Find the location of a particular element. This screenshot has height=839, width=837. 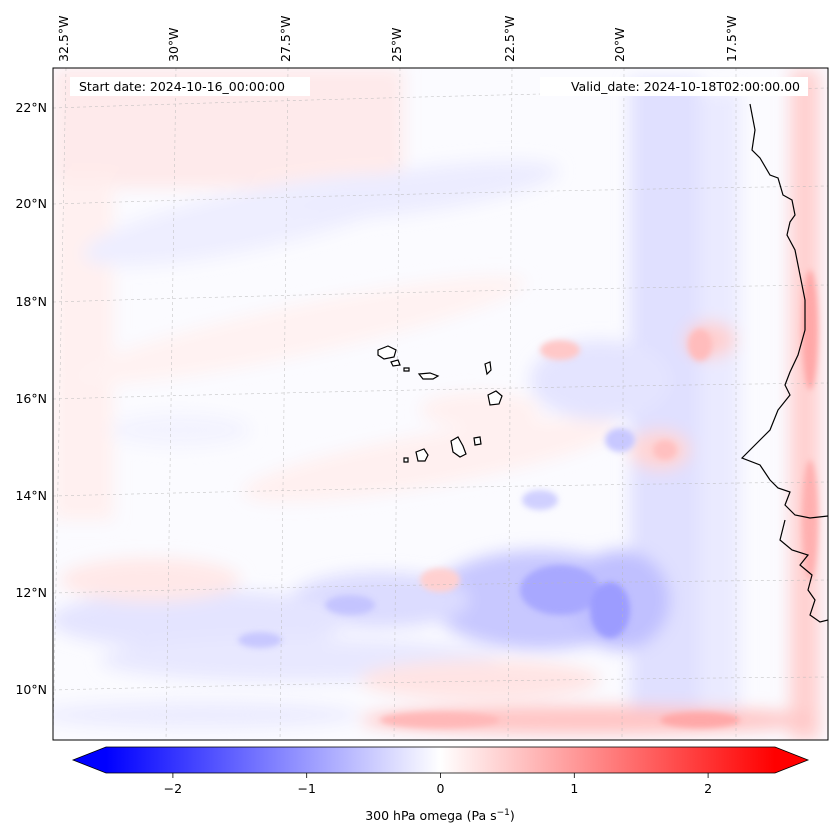

colorbar-min-extend is located at coordinates (89, 760).